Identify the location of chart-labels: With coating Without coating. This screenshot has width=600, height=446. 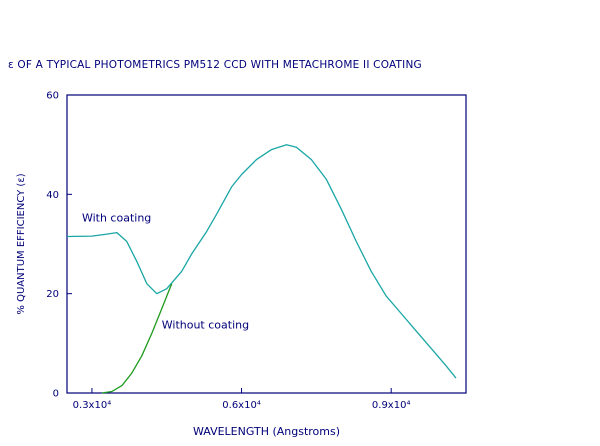
(165, 272).